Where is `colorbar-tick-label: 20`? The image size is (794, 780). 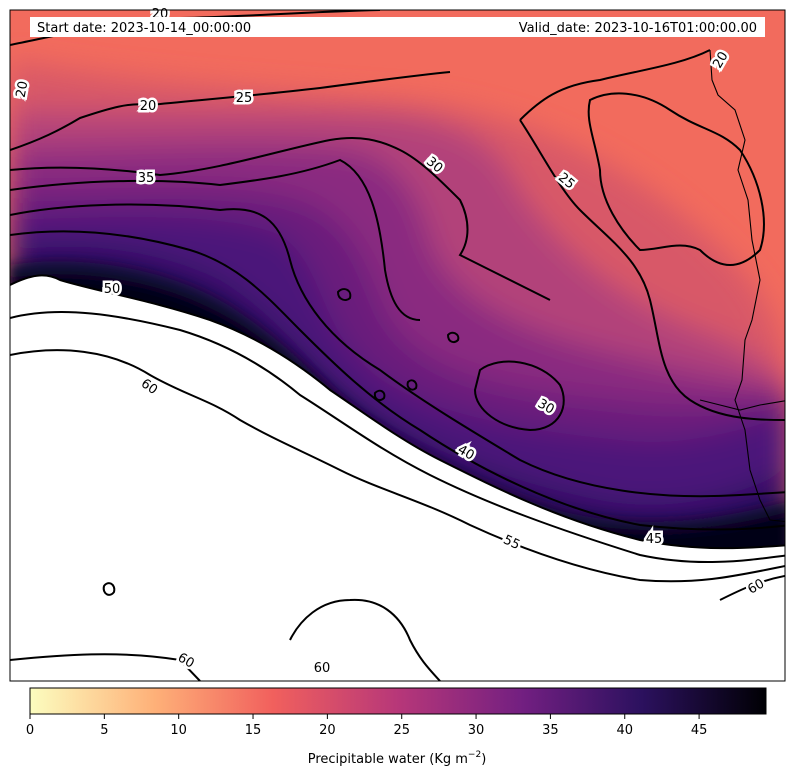
colorbar-tick-label: 20 is located at coordinates (327, 730).